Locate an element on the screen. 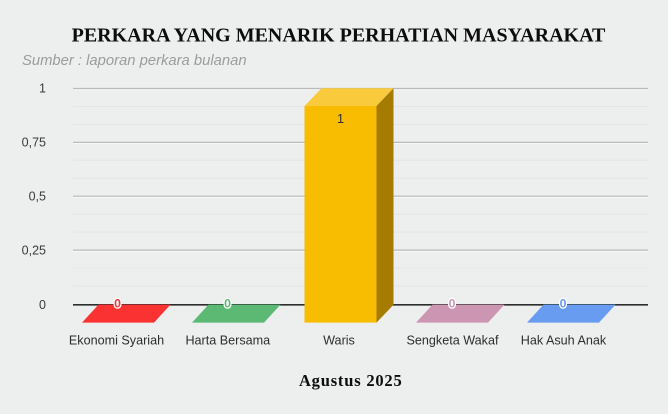 The width and height of the screenshot is (668, 414). svg-text: 0,75 is located at coordinates (34, 143).